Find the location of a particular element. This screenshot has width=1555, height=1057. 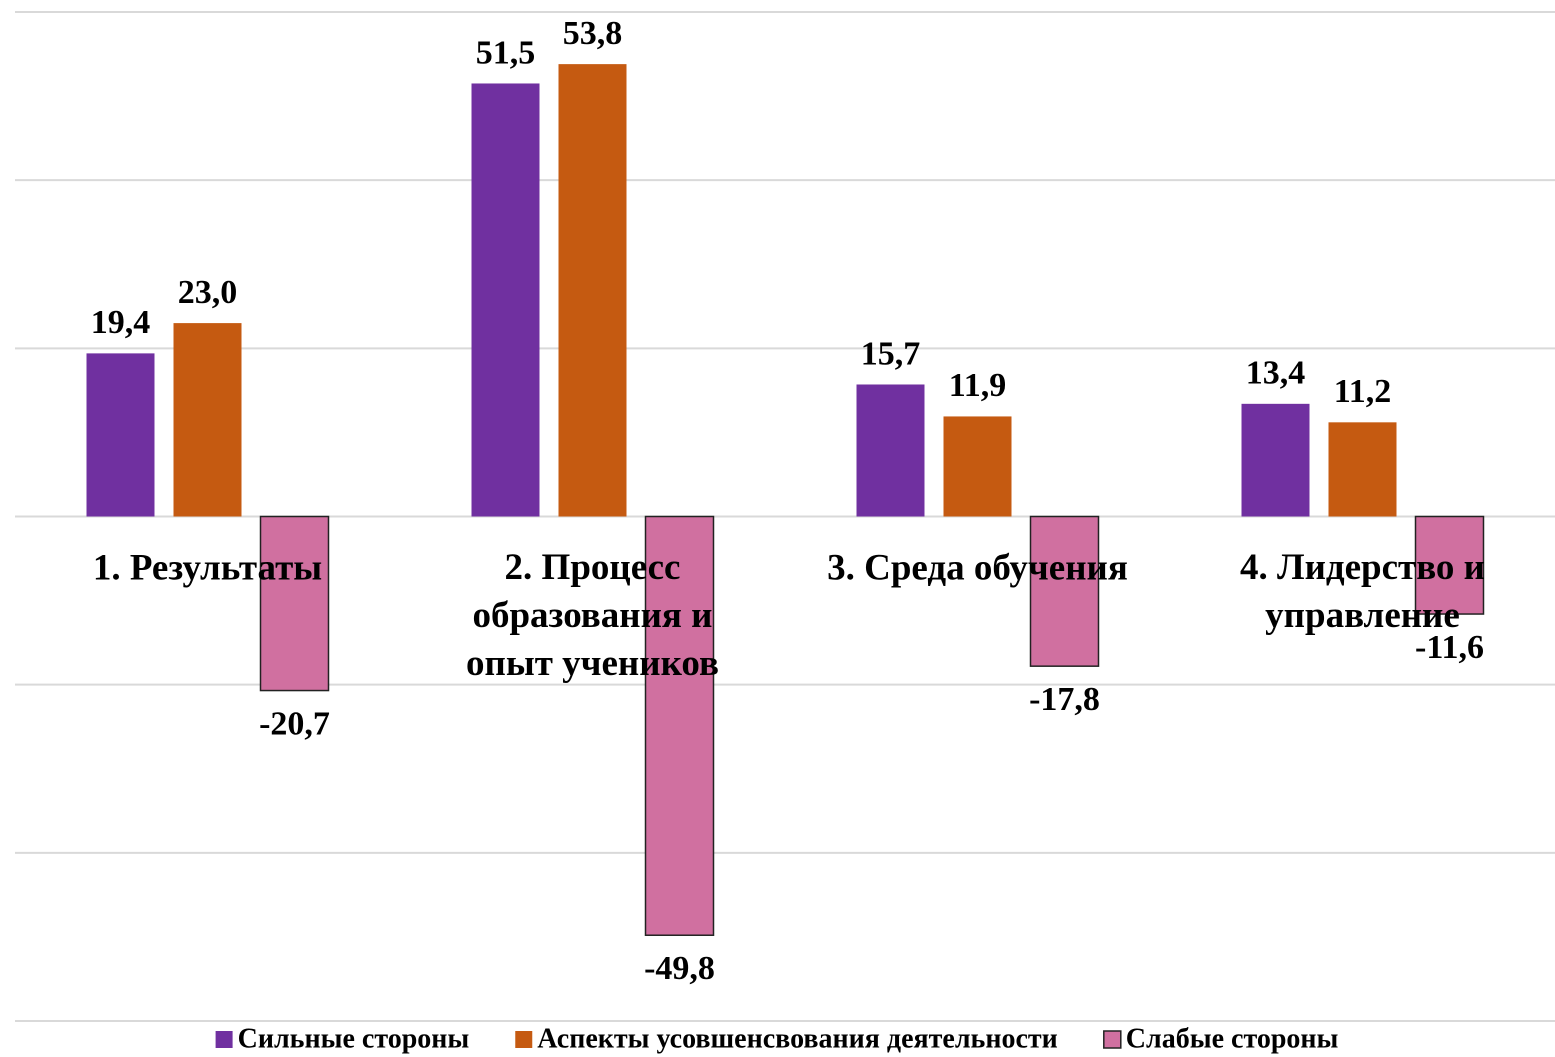

data-label: 23,0 is located at coordinates (208, 292).